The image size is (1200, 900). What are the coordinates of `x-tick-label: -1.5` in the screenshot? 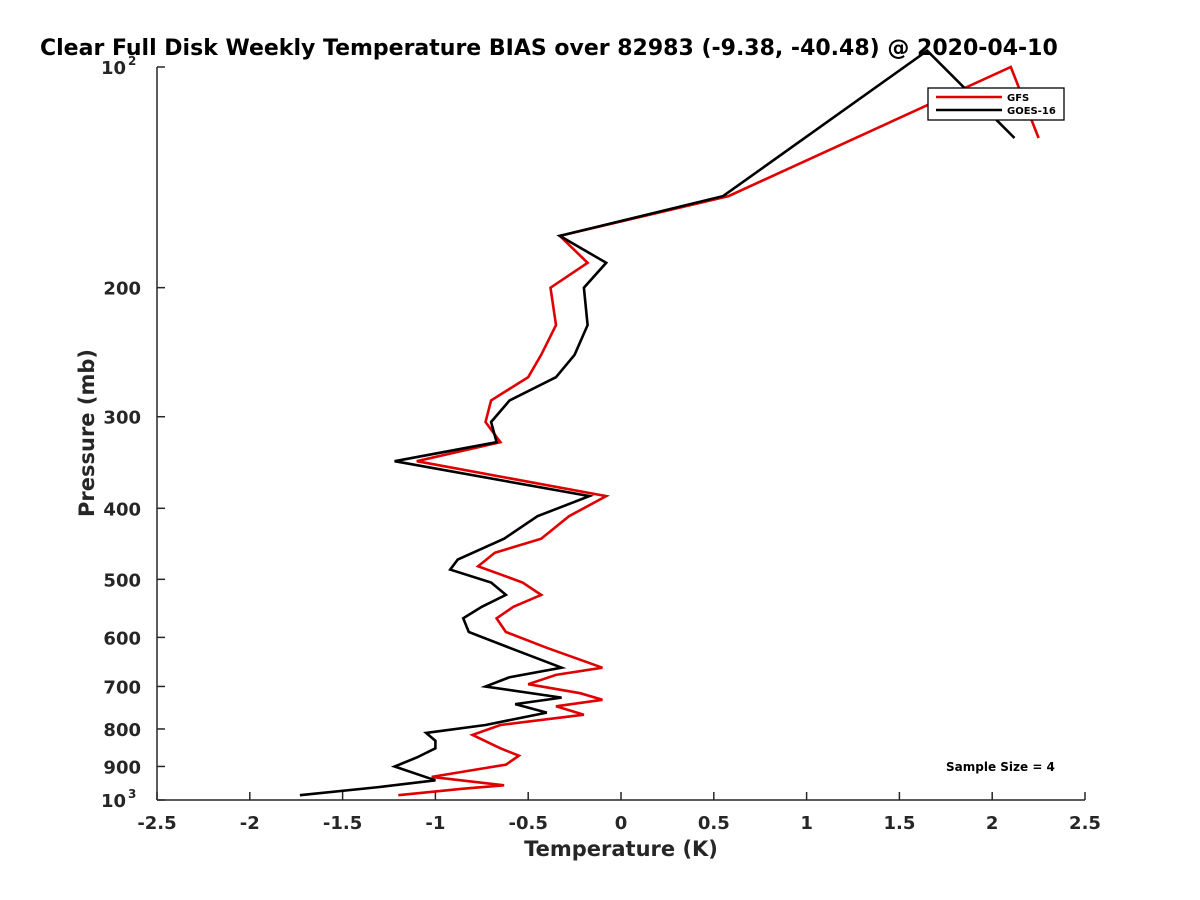 It's located at (342, 823).